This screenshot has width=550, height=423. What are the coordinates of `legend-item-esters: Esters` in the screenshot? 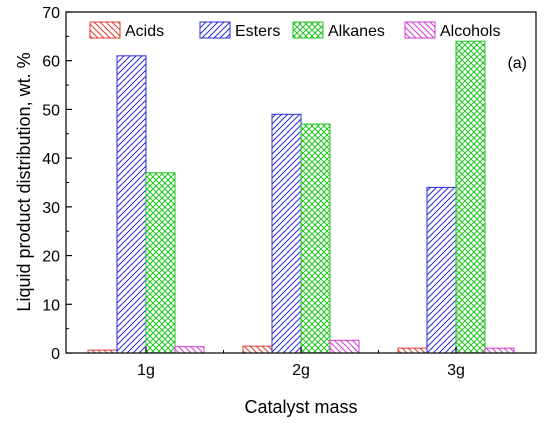 It's located at (239, 30).